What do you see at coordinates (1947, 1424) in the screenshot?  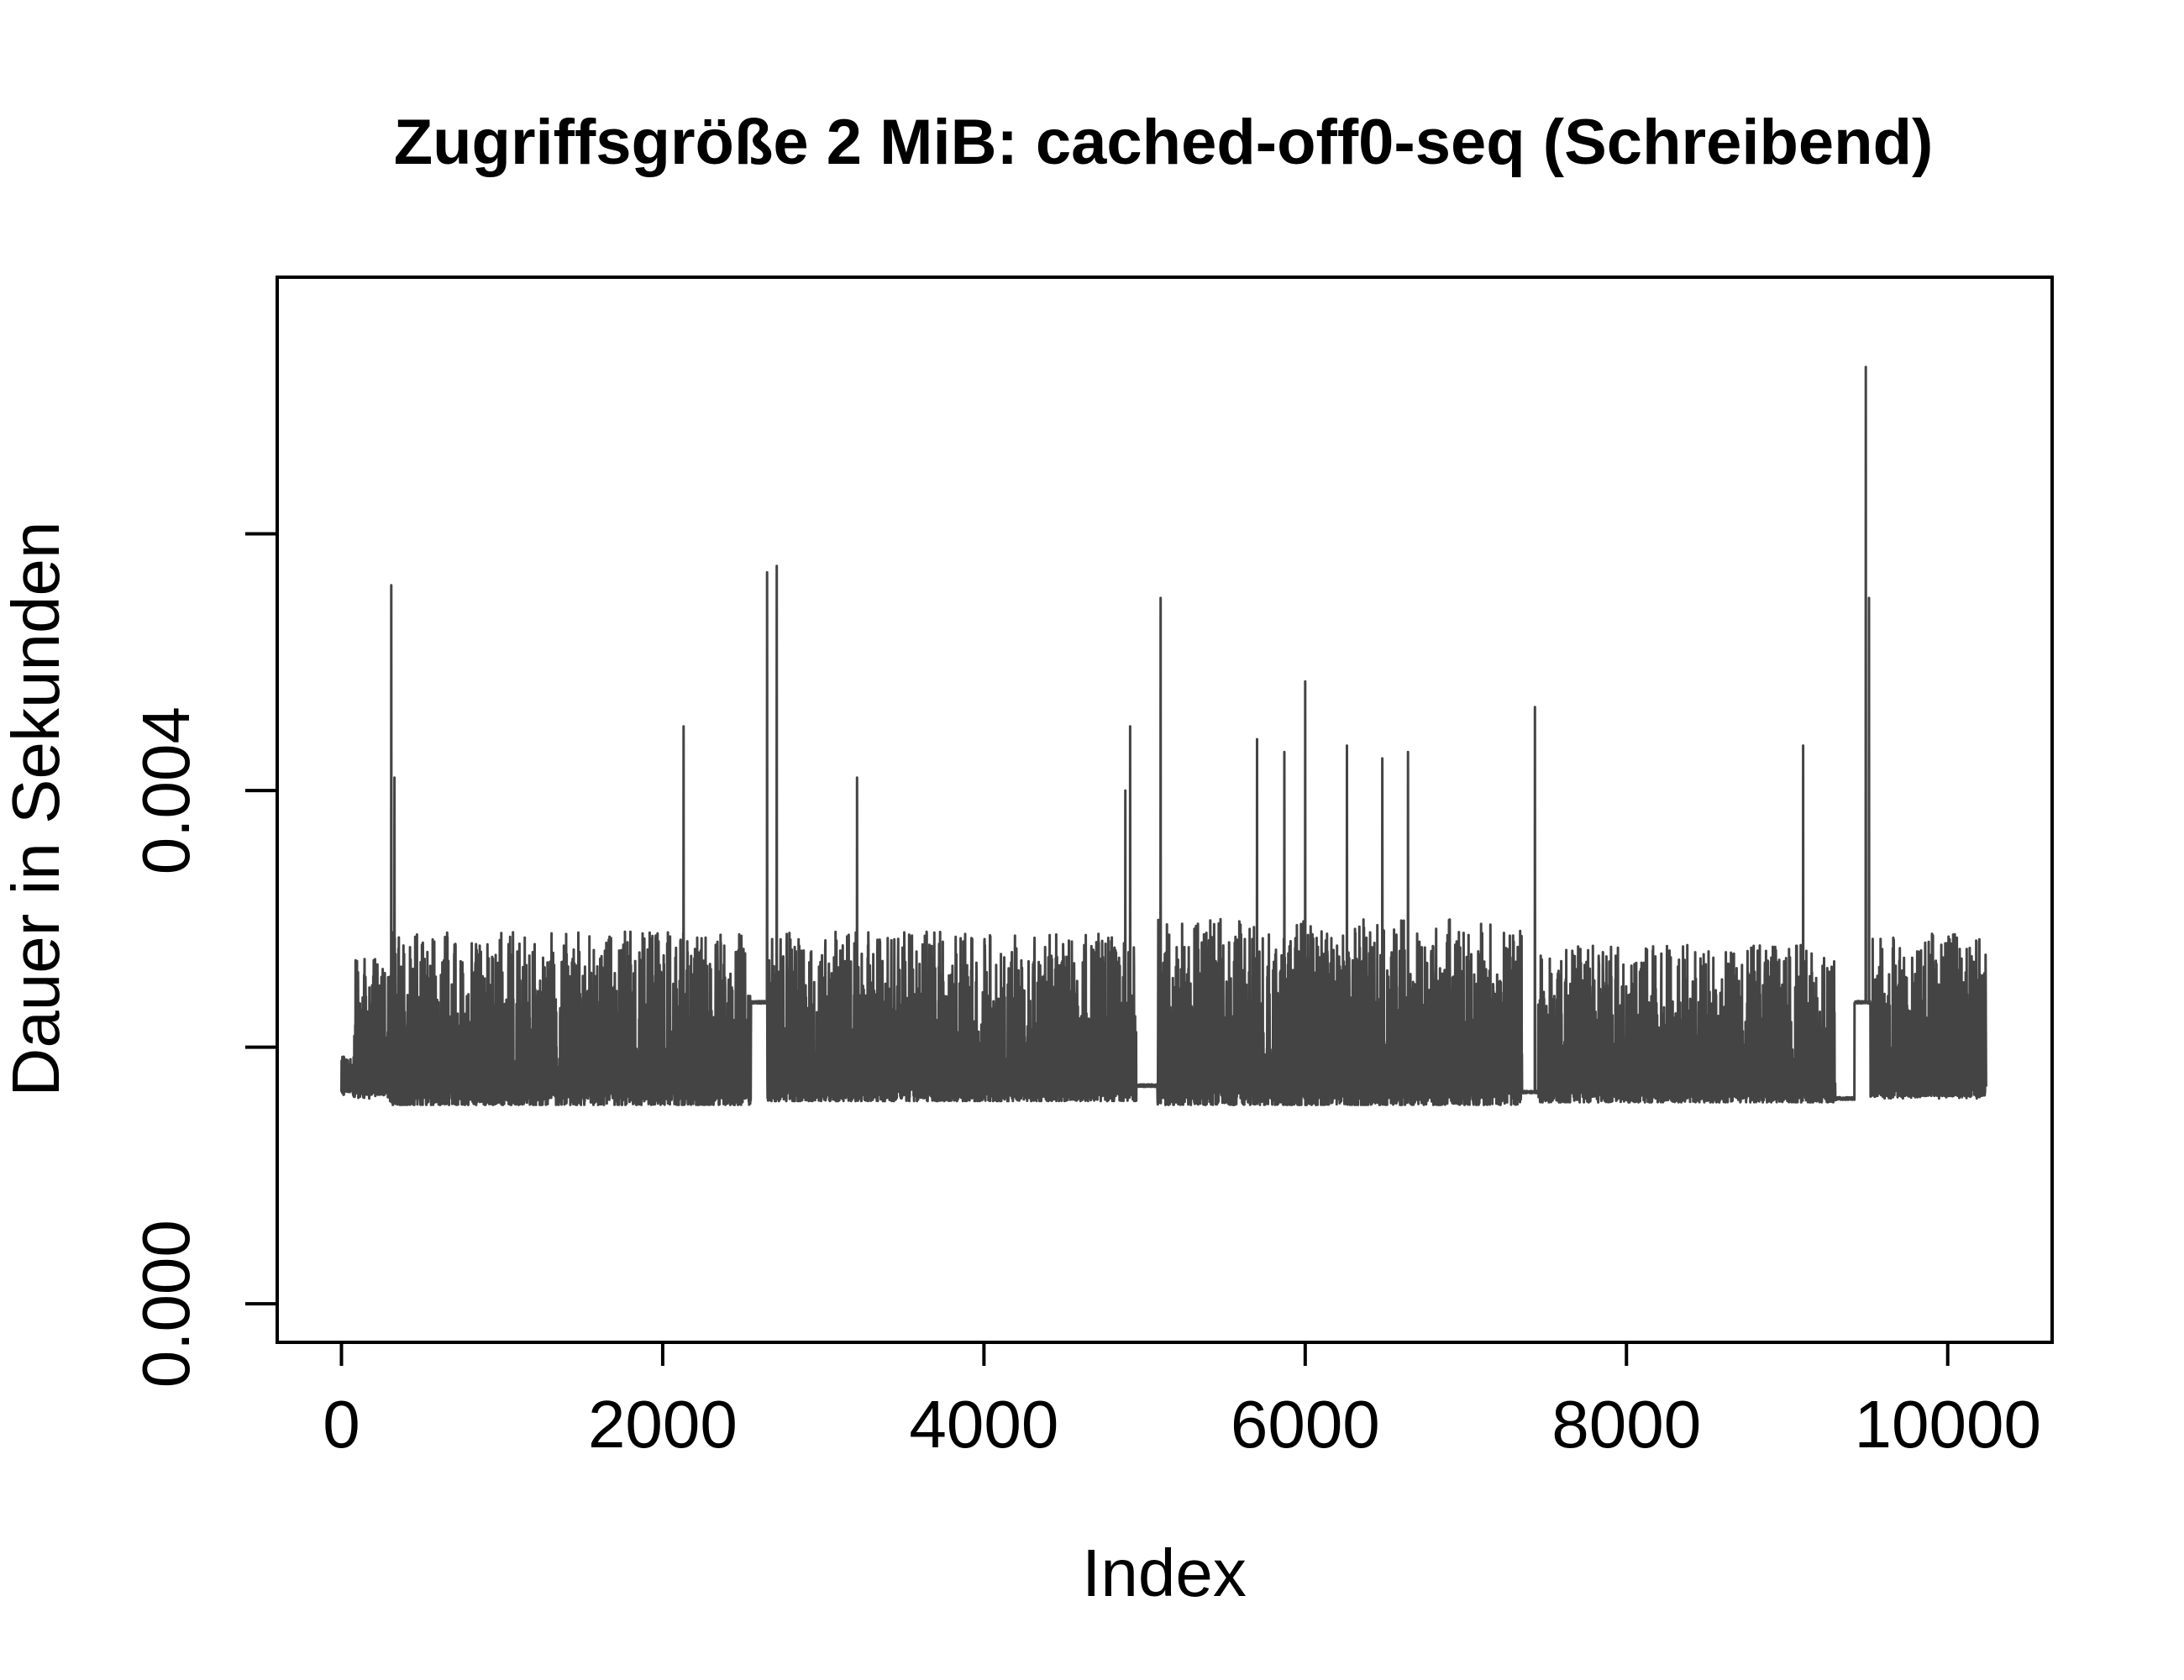 I see `x-tick-label: 10000` at bounding box center [1947, 1424].